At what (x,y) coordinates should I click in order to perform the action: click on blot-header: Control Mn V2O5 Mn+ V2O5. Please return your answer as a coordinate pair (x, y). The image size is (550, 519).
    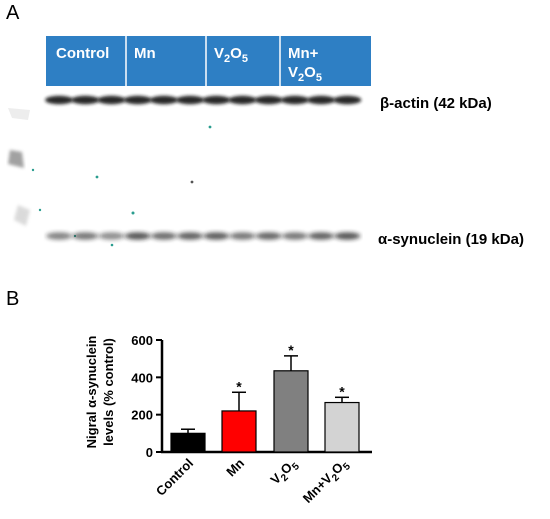
    Looking at the image, I should click on (208, 61).